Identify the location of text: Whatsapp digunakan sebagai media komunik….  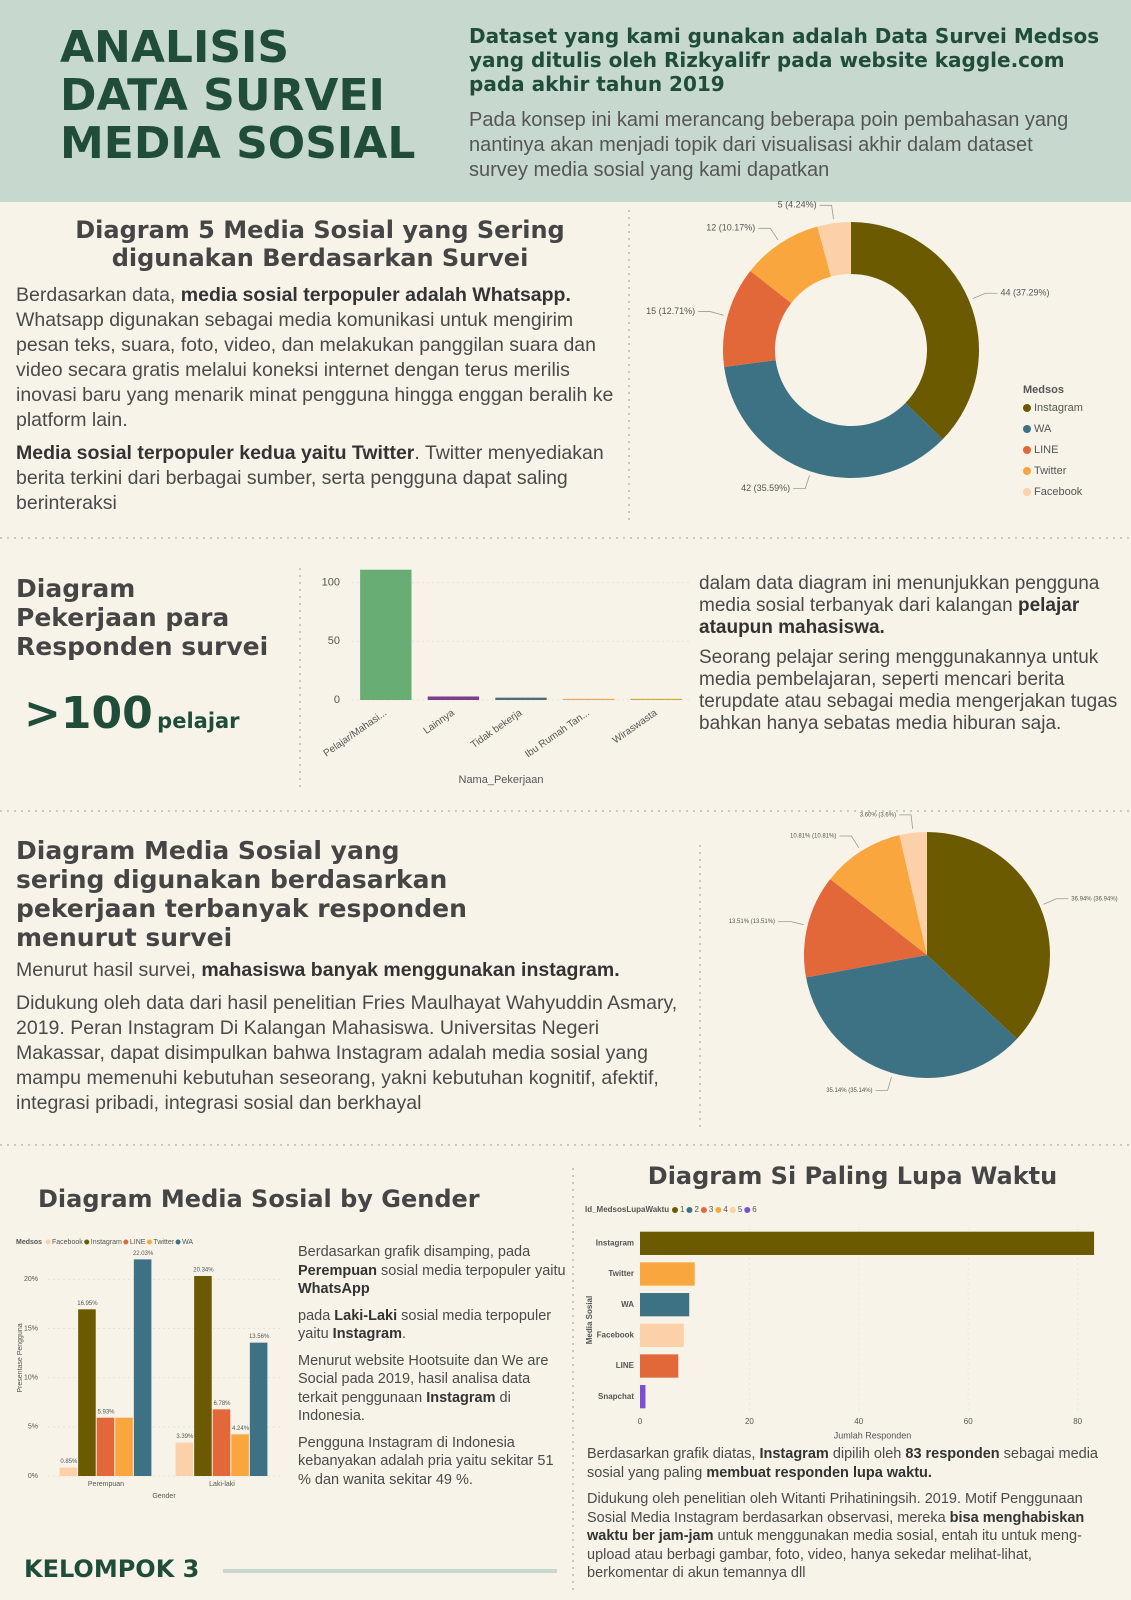
(315, 370).